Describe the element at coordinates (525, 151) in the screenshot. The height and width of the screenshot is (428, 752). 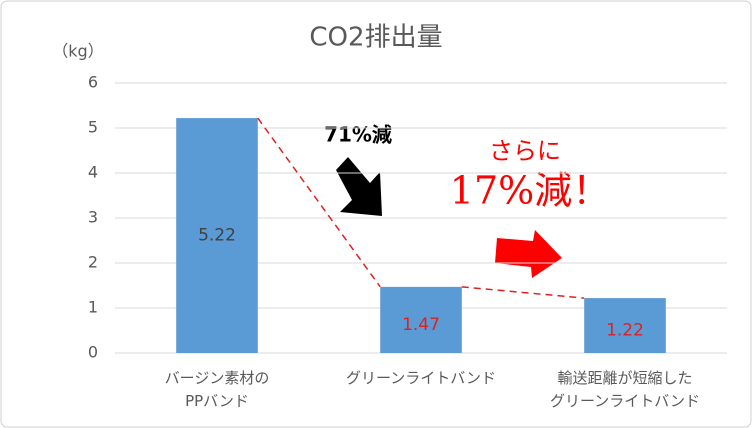
I see `annotation: さらに` at that location.